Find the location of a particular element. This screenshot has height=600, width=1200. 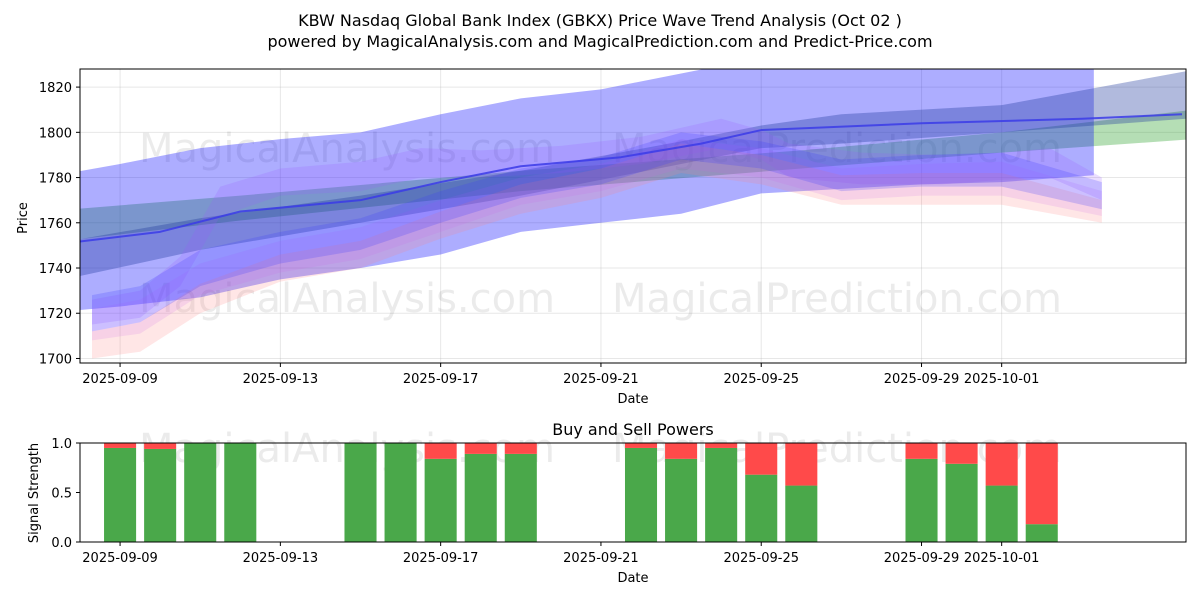

signal-y-ticks: 0.0 0.5 1.0 is located at coordinates (65, 494).